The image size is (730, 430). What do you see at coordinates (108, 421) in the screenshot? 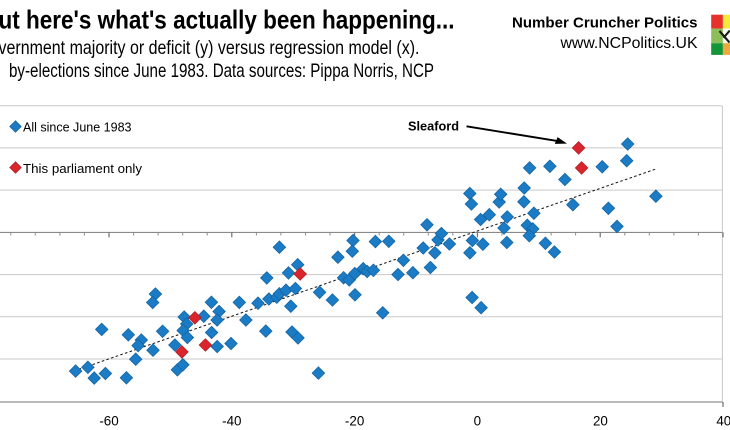
I see `svg-text: -60` at bounding box center [108, 421].